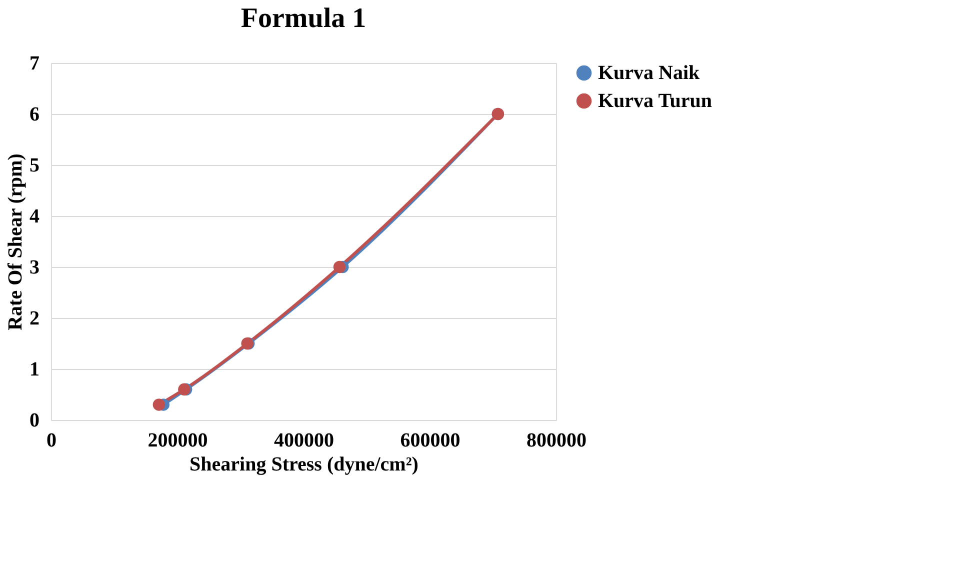 This screenshot has height=581, width=960. What do you see at coordinates (51, 441) in the screenshot?
I see `x-tick-label: 0` at bounding box center [51, 441].